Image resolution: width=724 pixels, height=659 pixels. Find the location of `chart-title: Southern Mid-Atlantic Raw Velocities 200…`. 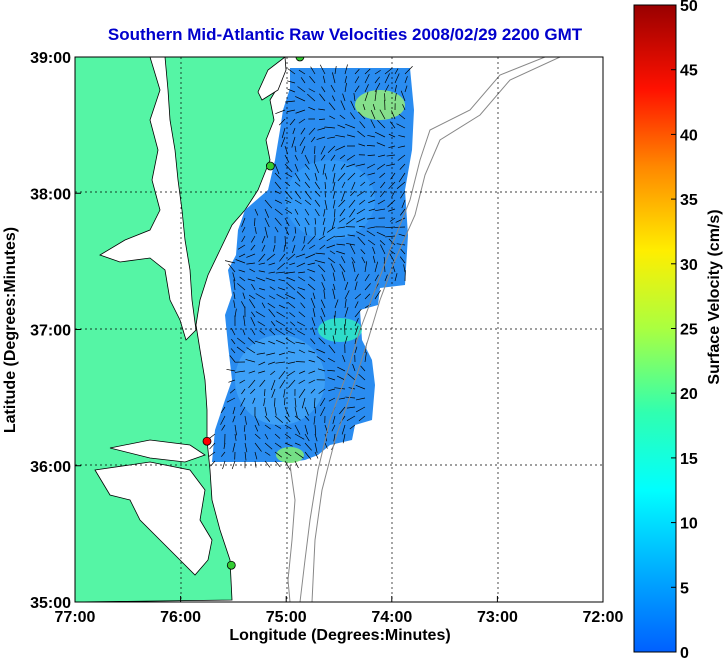

chart-title: Southern Mid-Atlantic Raw Velocities 200… is located at coordinates (345, 34).